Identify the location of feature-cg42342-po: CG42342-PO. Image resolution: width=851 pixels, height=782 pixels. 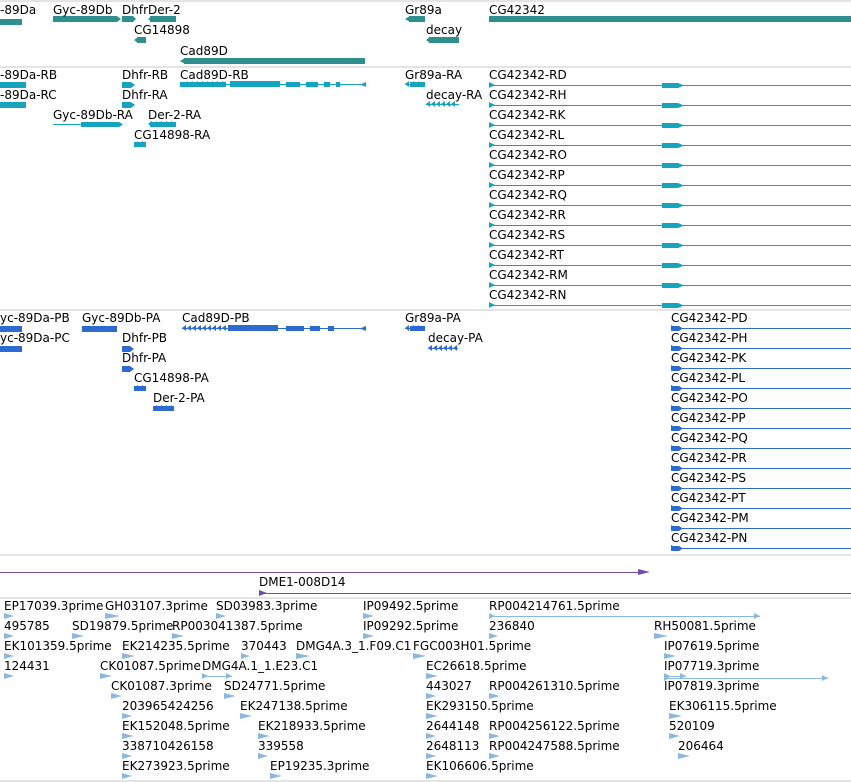
(761, 401).